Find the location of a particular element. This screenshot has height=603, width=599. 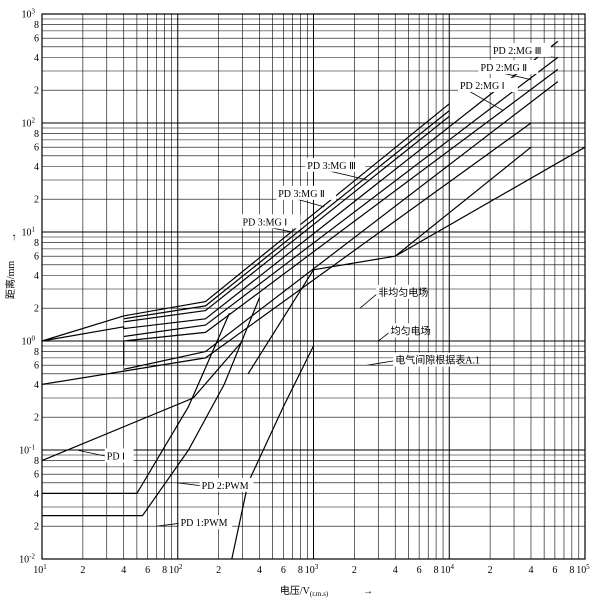

x-tick-label: 10⁴ is located at coordinates (448, 569).